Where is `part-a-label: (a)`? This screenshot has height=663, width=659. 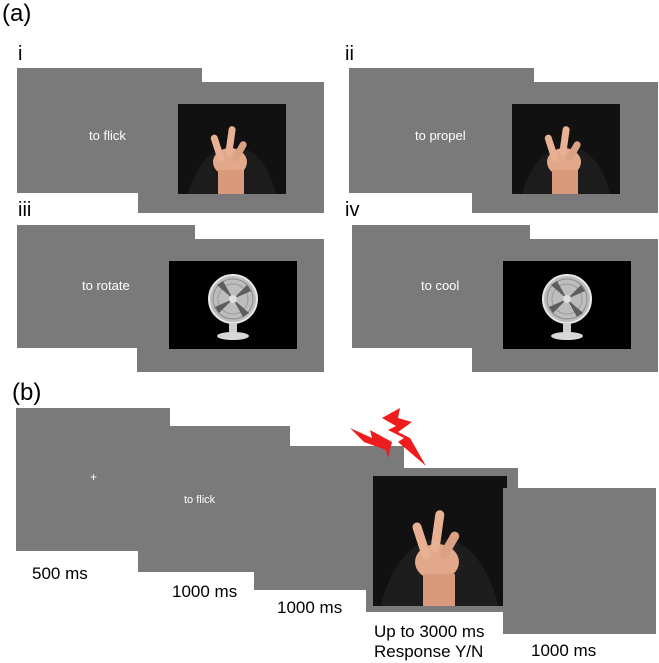
part-a-label: (a) is located at coordinates (17, 13).